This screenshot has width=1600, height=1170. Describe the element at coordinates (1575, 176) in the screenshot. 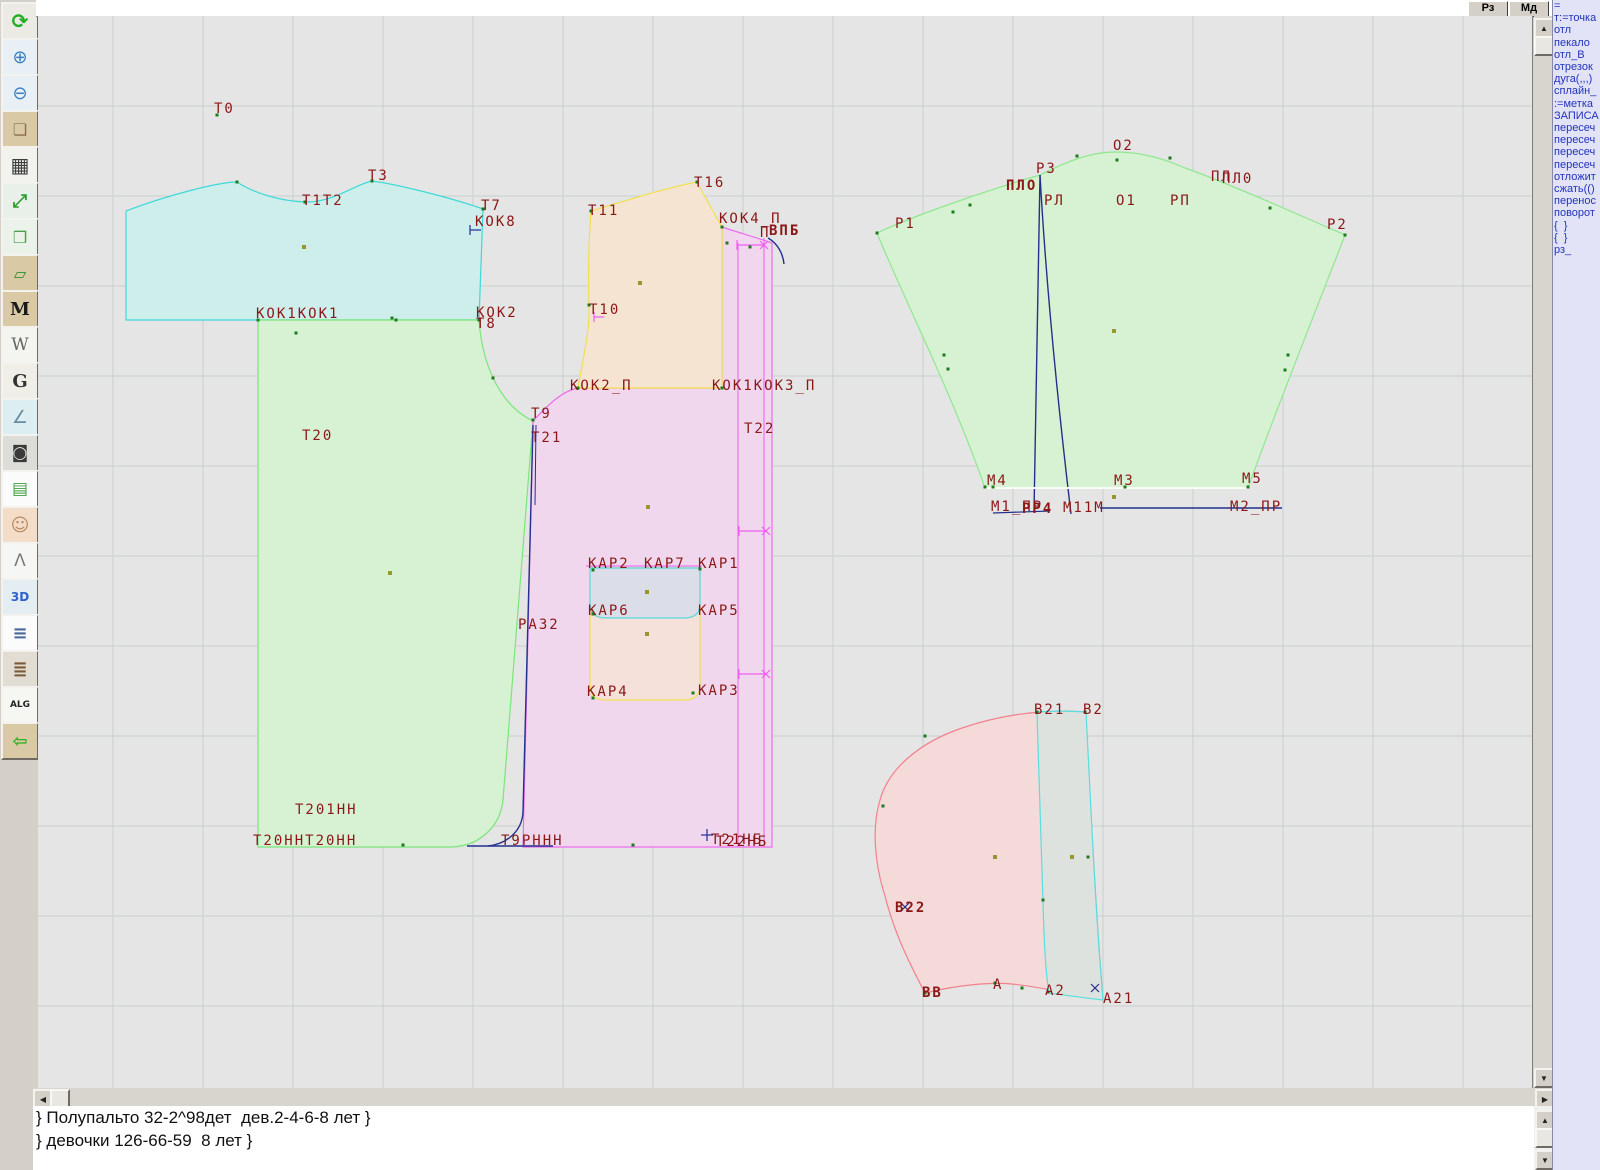

I see `command-item-14: отложит` at that location.